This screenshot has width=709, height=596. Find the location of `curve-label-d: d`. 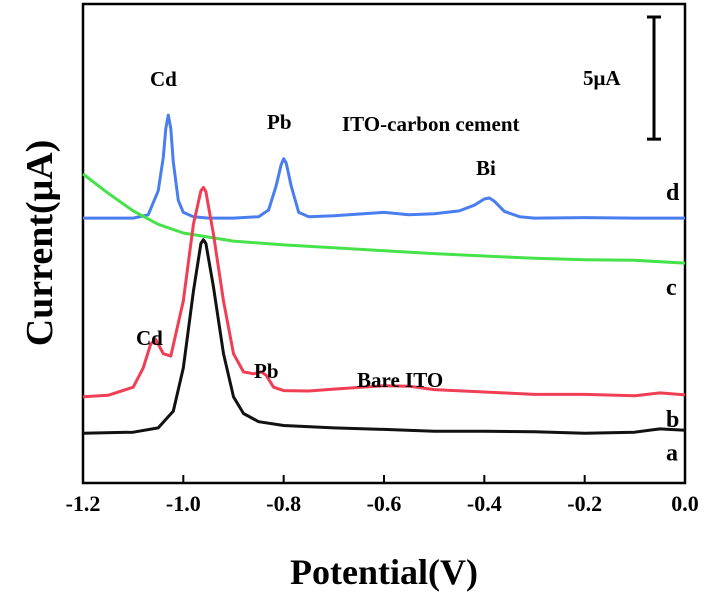

curve-label-d: d is located at coordinates (673, 193).